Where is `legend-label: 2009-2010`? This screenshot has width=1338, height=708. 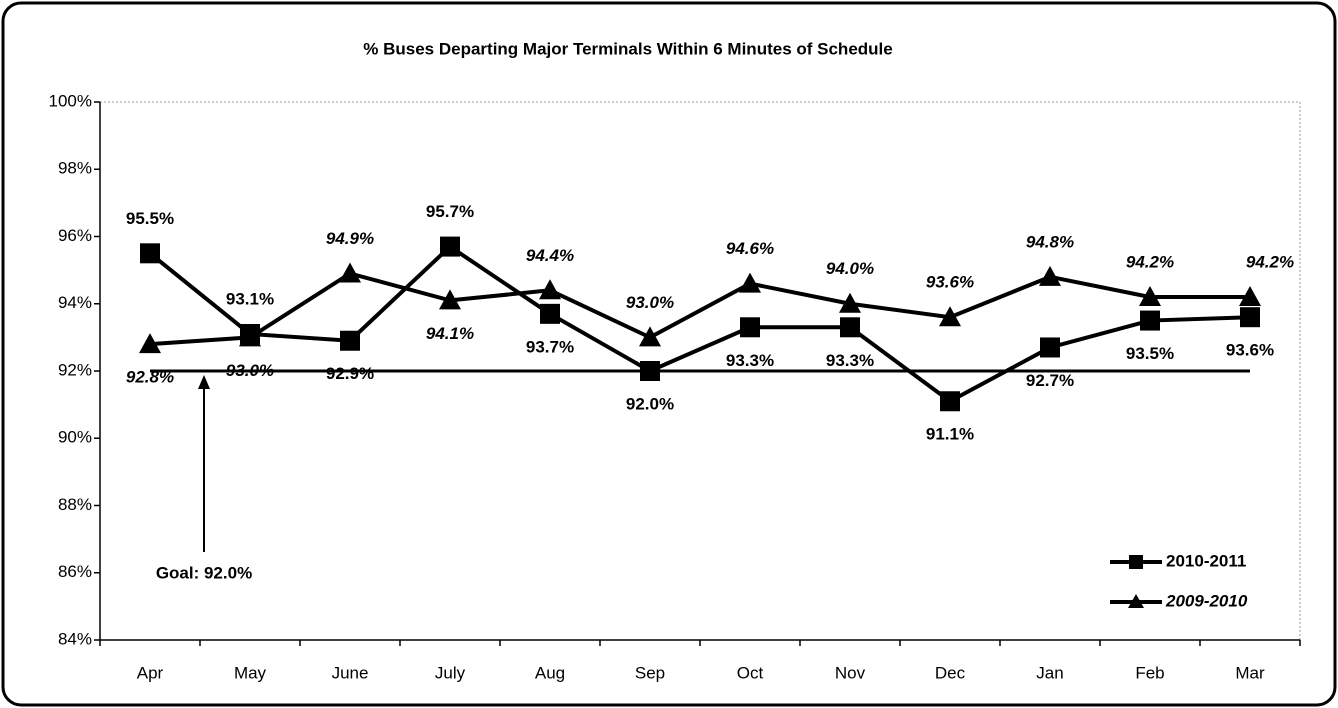
legend-label: 2009-2010 is located at coordinates (1206, 600).